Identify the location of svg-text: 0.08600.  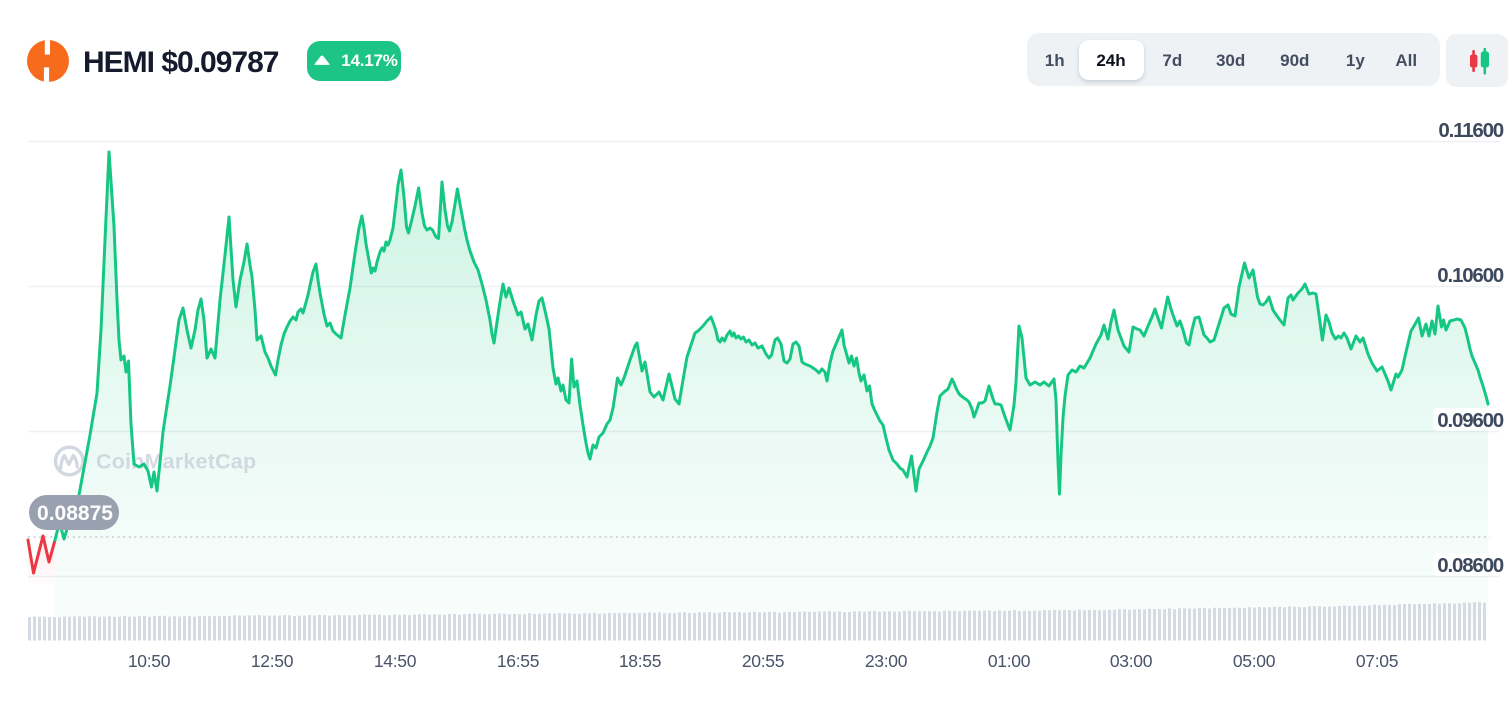
(1470, 565).